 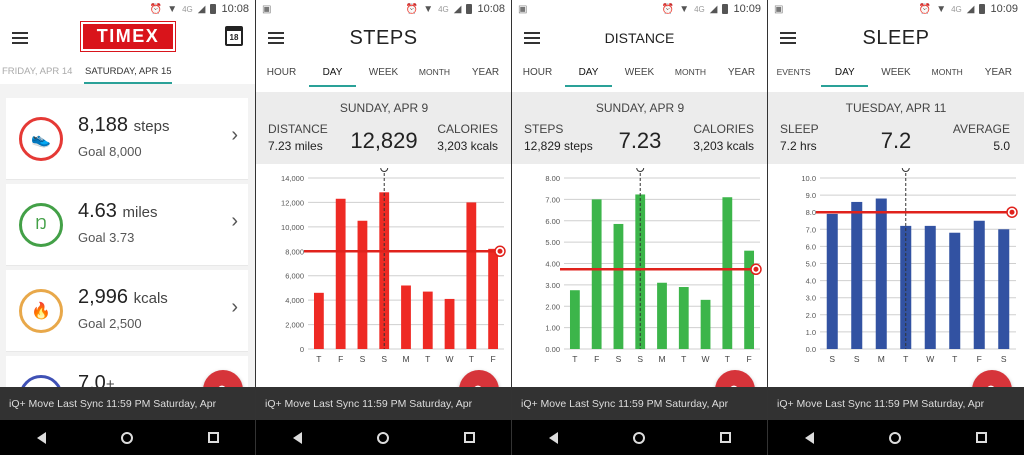 What do you see at coordinates (128, 36) in the screenshot?
I see `timex-logo: TIMEX` at bounding box center [128, 36].